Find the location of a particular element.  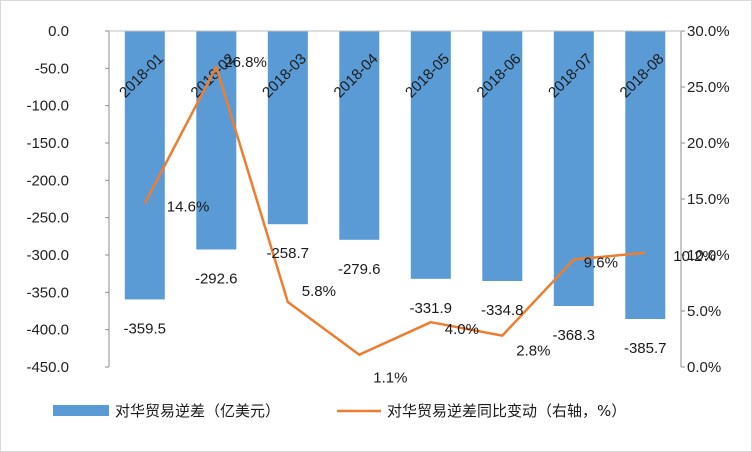

legend-bar-swatch is located at coordinates (81, 410).